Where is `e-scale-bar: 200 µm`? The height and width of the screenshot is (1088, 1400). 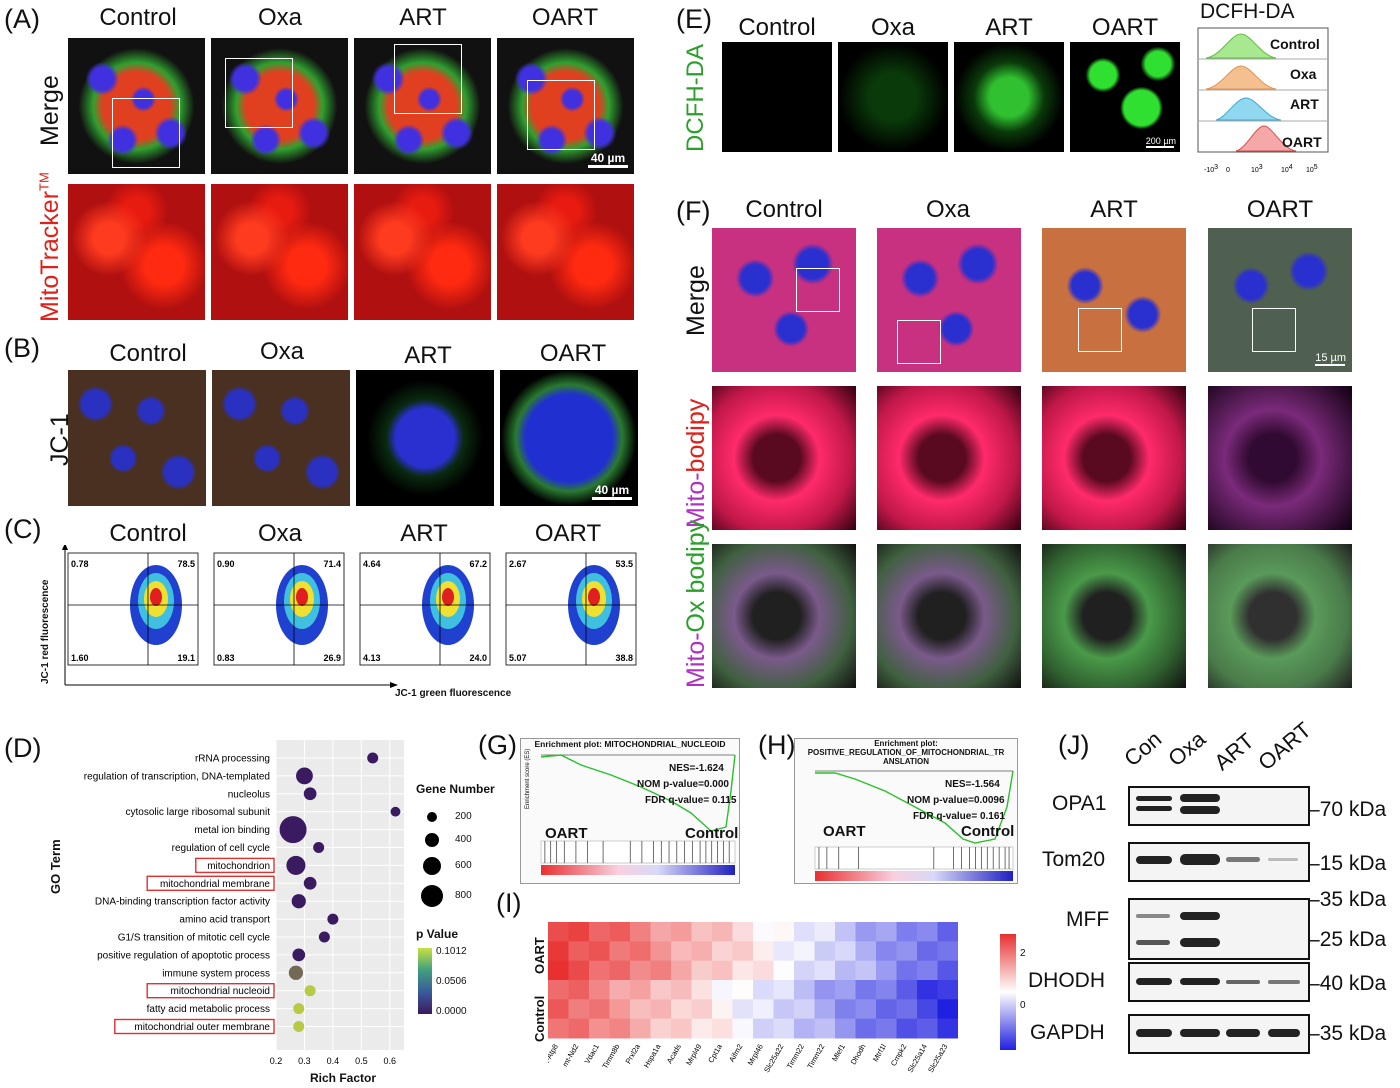
e-scale-bar: 200 µm is located at coordinates (1160, 142).